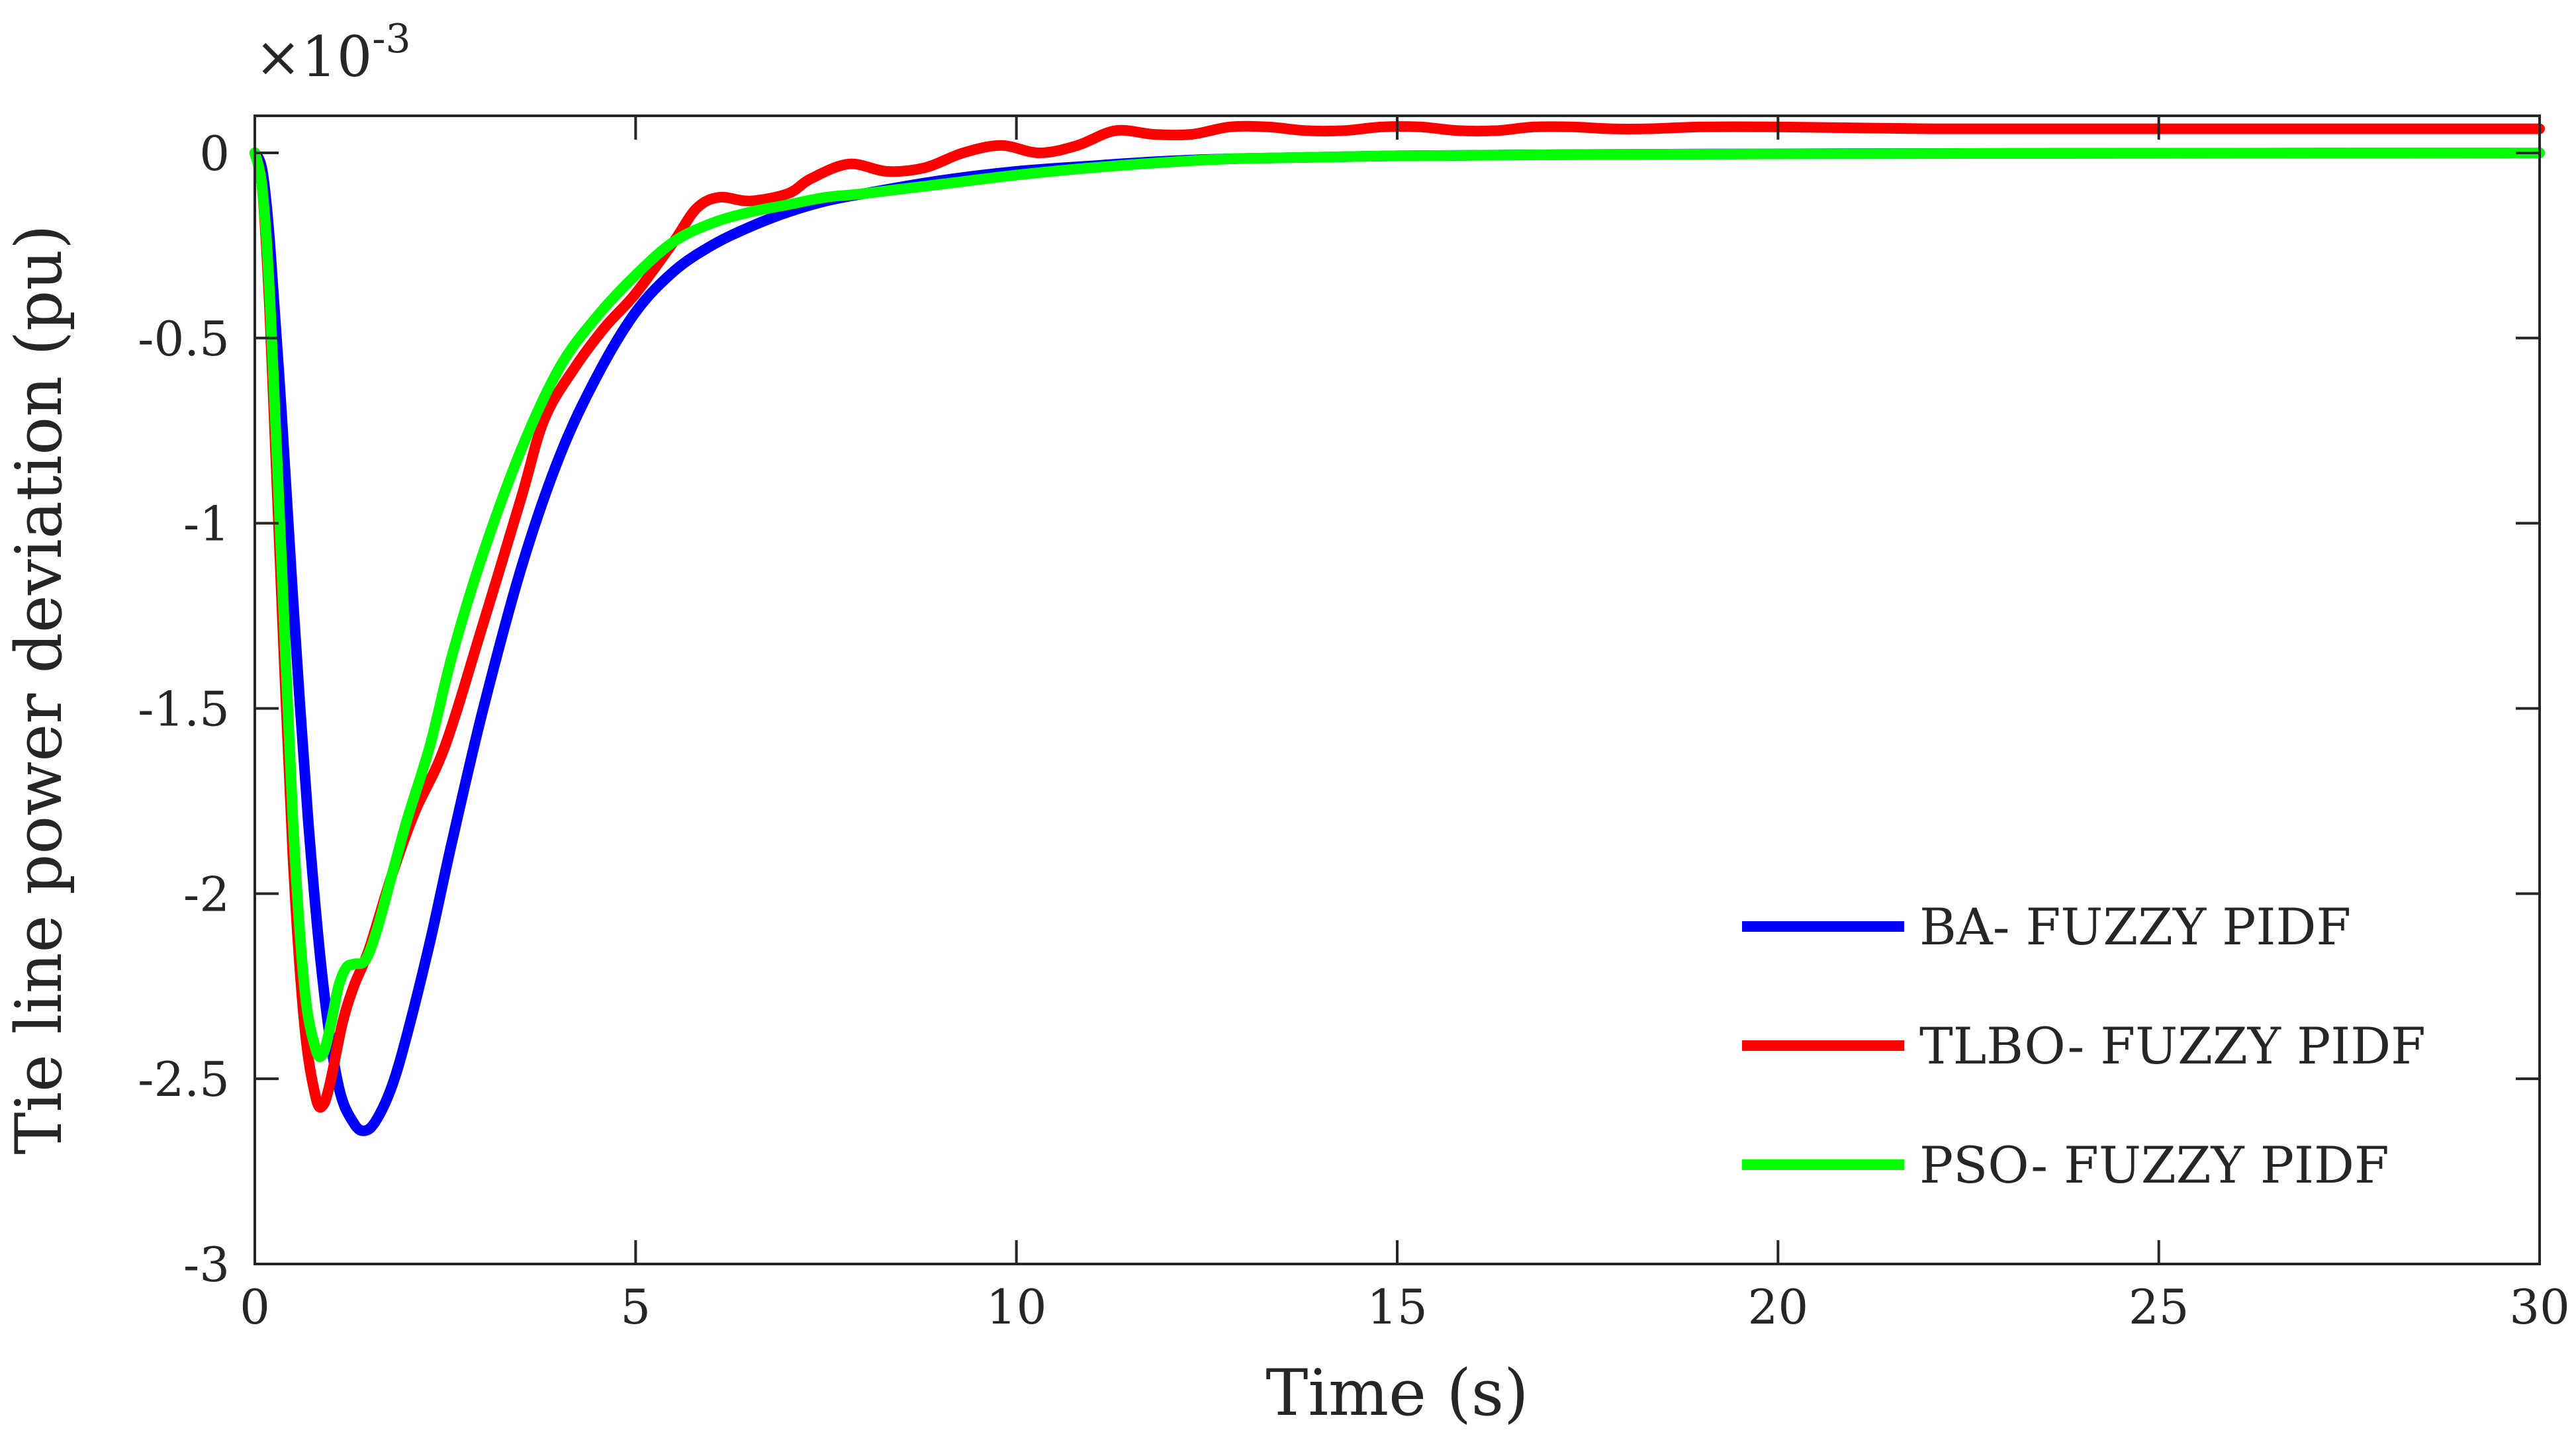  Describe the element at coordinates (206, 1264) in the screenshot. I see `y-tick-label: -3` at that location.